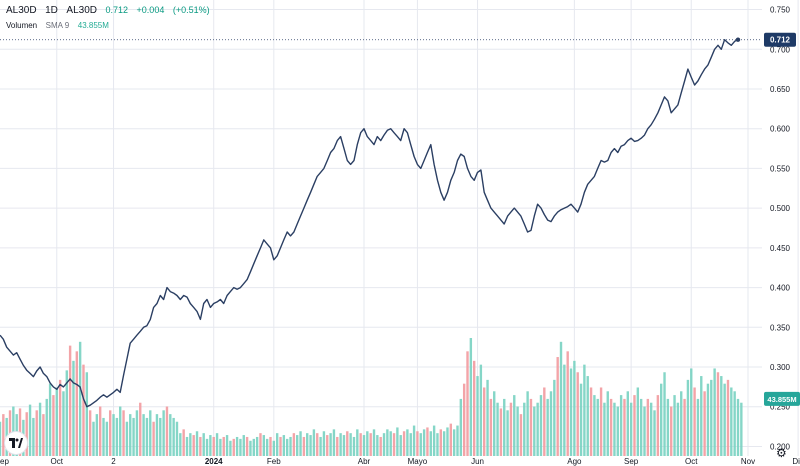 The image size is (800, 466). What do you see at coordinates (781, 453) in the screenshot?
I see `gear-icon: ⚙` at bounding box center [781, 453].